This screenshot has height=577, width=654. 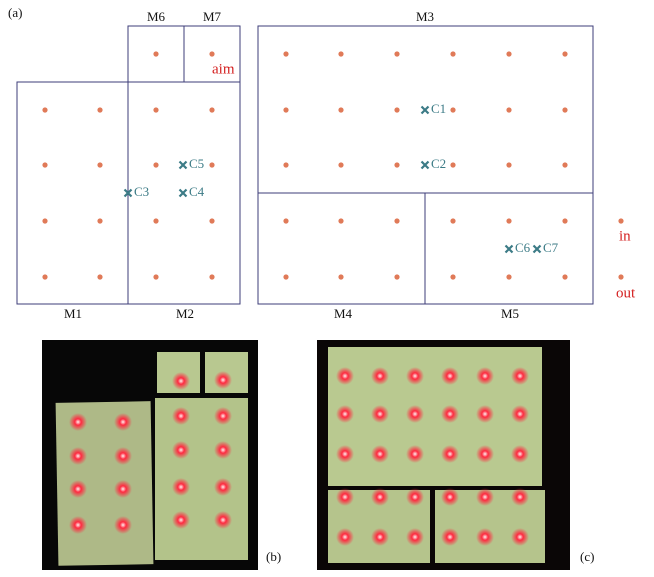 I want to click on module-label: M7, so click(x=212, y=16).